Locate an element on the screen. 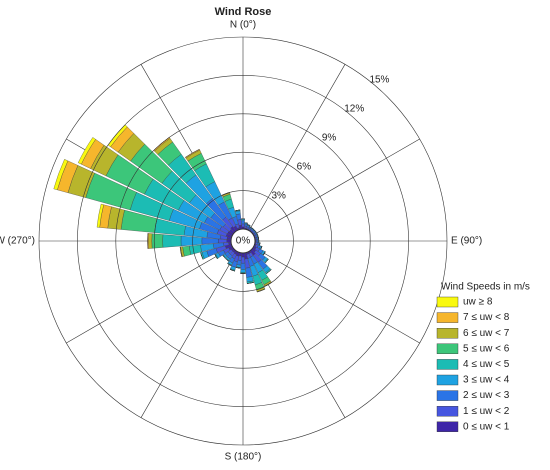  legend-label: 0 ≤ uw < 1 is located at coordinates (486, 426).